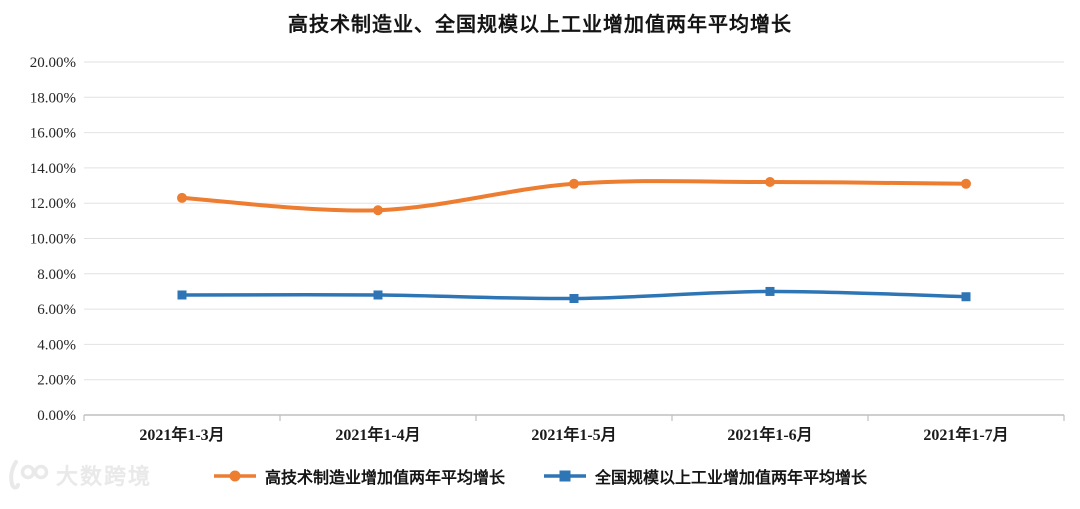 The width and height of the screenshot is (1080, 509). Describe the element at coordinates (769, 434) in the screenshot. I see `x-tick-label: 2021年1-6月` at that location.